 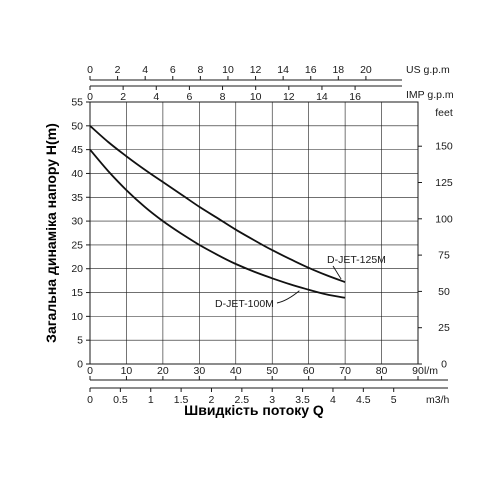 I want to click on y-tick-label: 40, so click(x=77, y=174).